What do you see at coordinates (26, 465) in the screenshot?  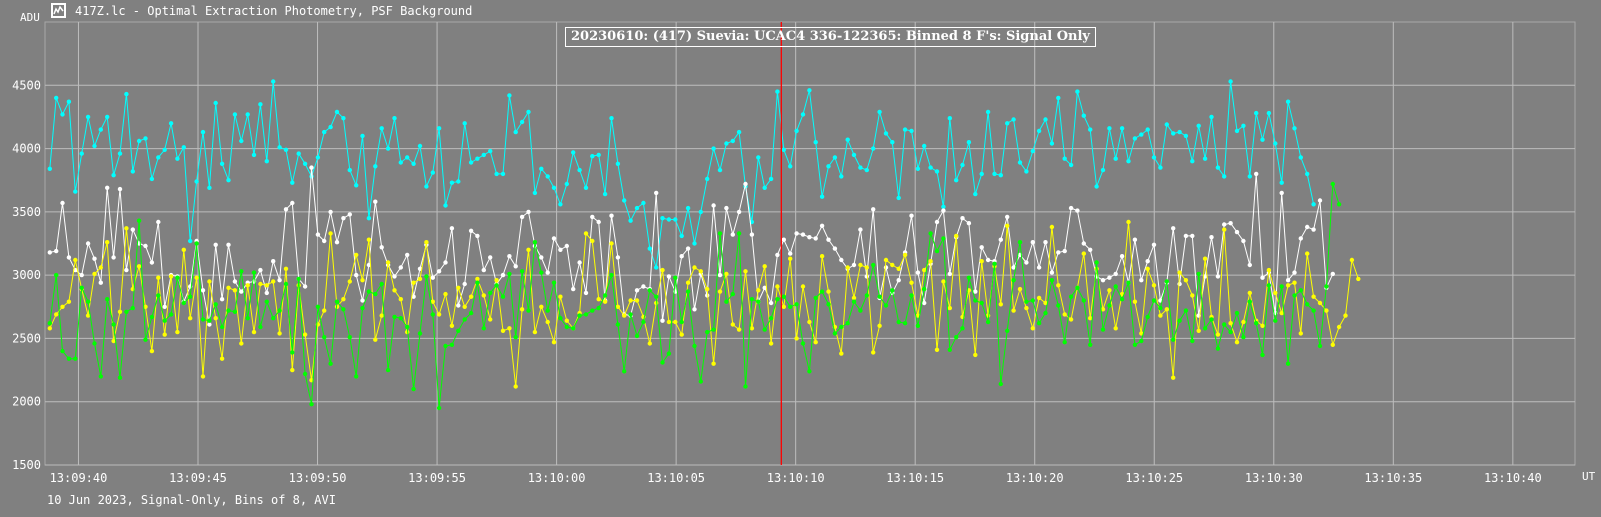 I see `y-tick-label: 1500` at bounding box center [26, 465].